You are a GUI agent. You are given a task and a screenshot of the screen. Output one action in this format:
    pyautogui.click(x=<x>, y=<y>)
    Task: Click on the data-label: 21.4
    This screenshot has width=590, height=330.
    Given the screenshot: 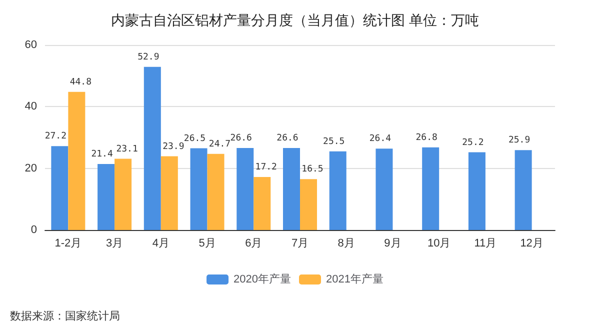 What is the action you would take?
    pyautogui.click(x=102, y=155)
    